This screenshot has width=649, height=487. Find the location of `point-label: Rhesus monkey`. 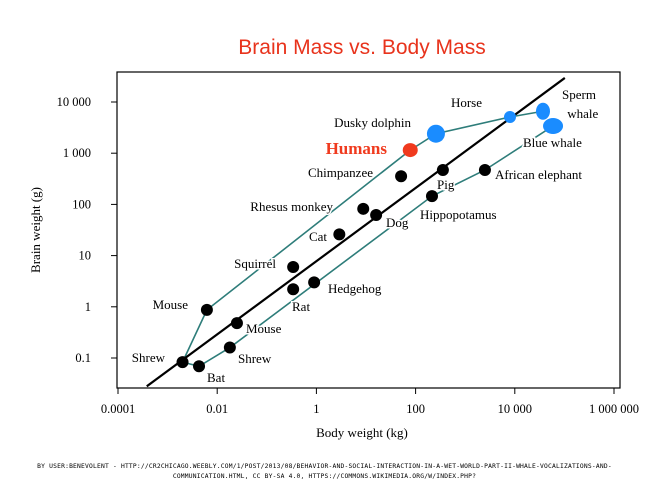

point-label: Rhesus monkey is located at coordinates (291, 206).